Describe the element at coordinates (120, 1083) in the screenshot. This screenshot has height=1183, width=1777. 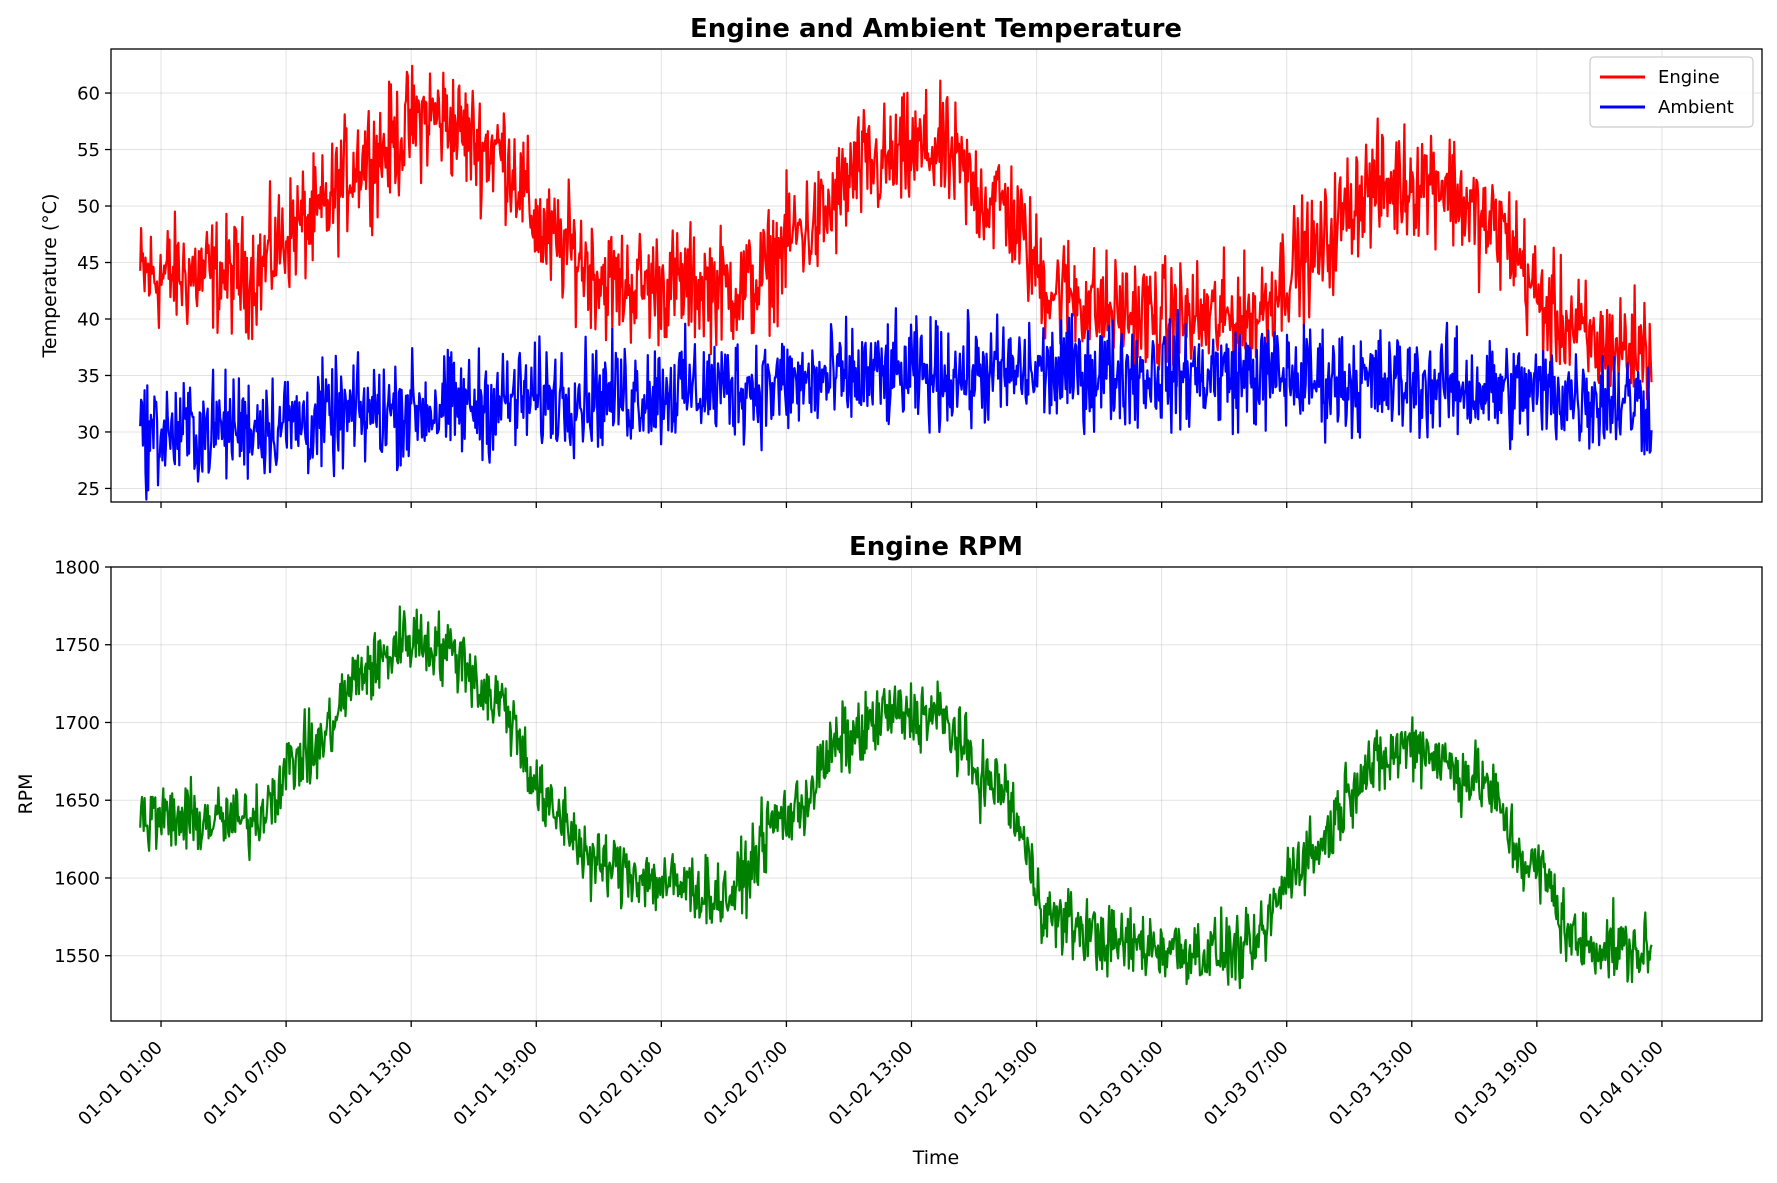
I see `x-tick-label: 01-01 01:00` at that location.